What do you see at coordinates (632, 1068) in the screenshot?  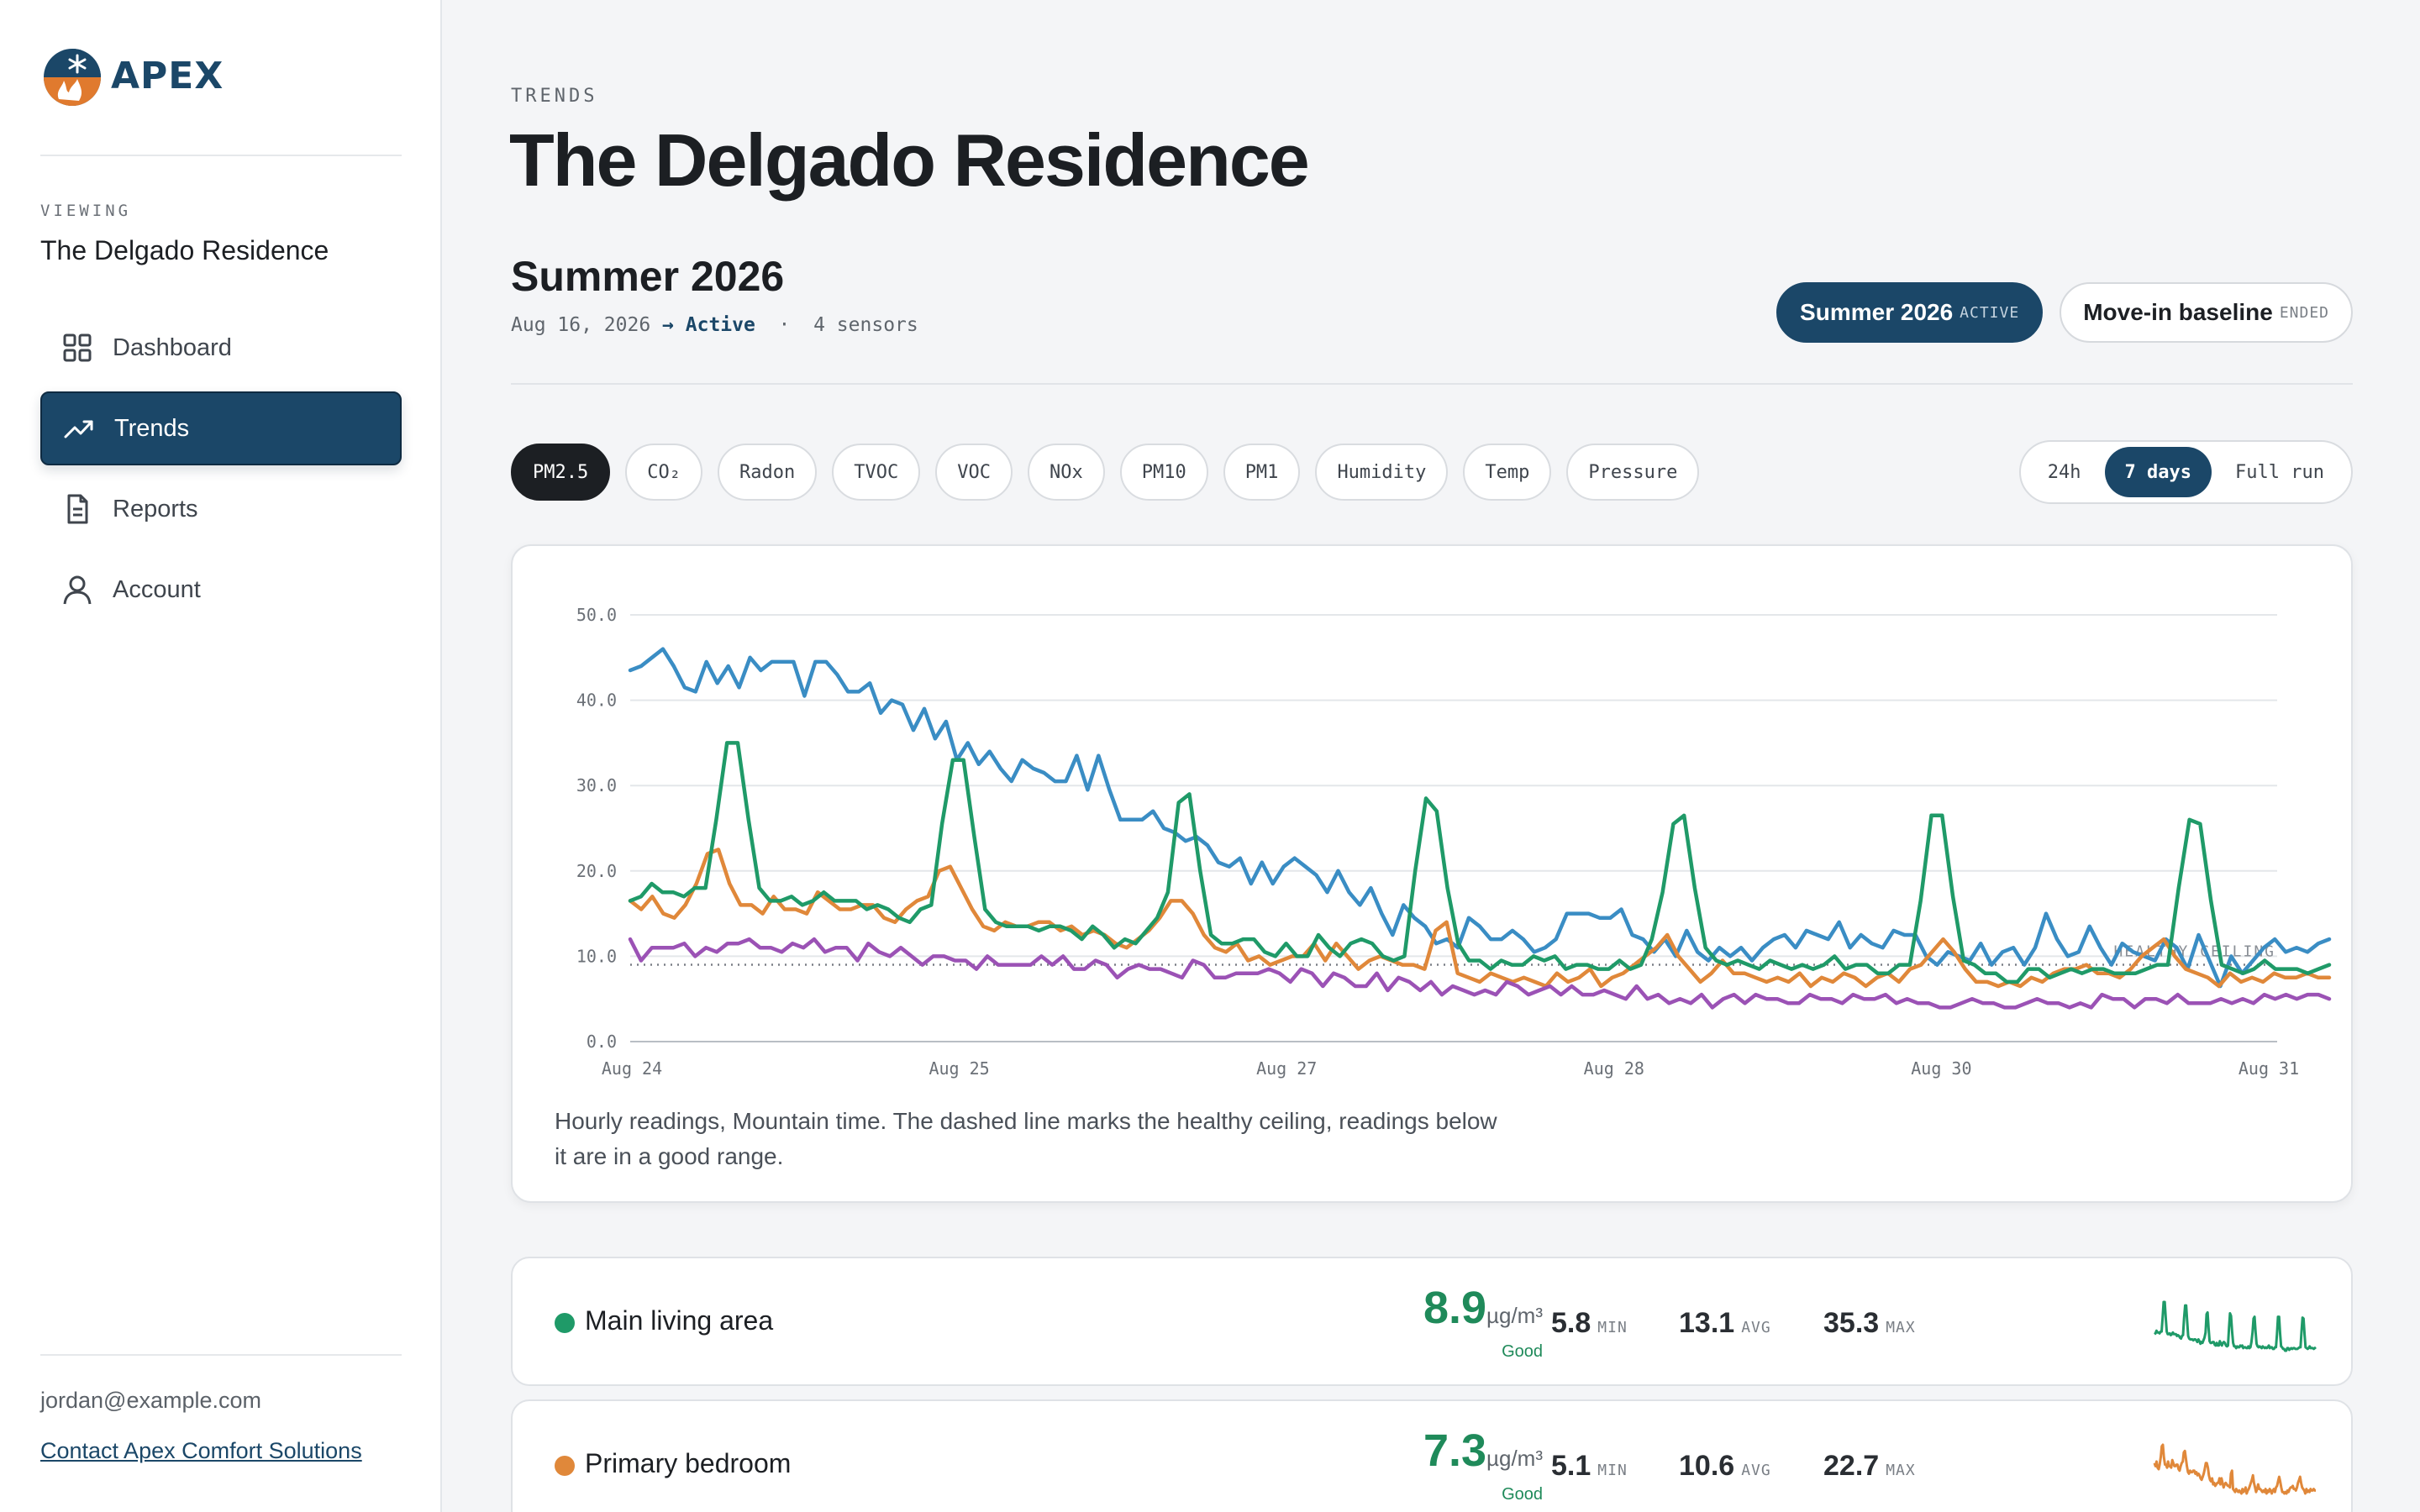 I see `x-tick-label: Aug 24` at bounding box center [632, 1068].